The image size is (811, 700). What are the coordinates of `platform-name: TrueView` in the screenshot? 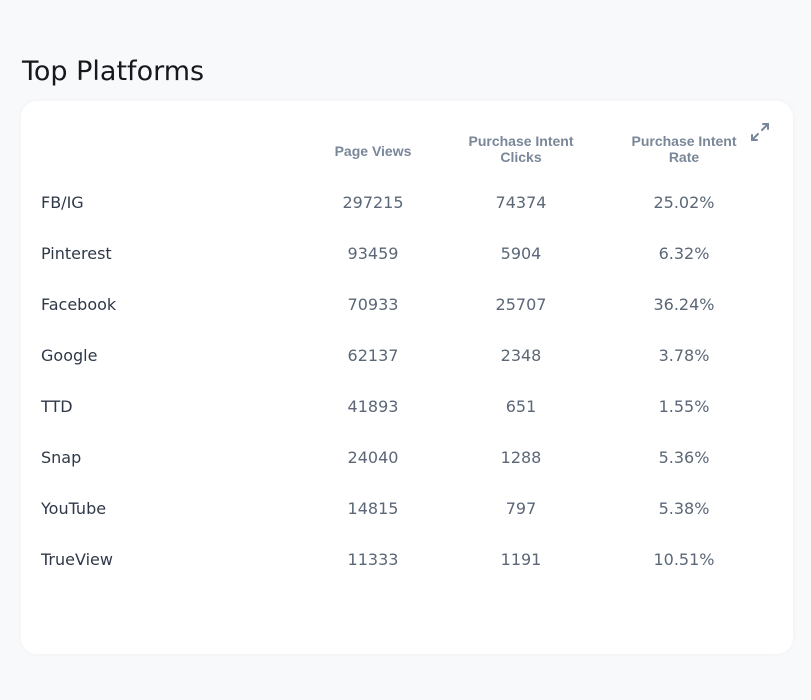 It's located at (77, 559).